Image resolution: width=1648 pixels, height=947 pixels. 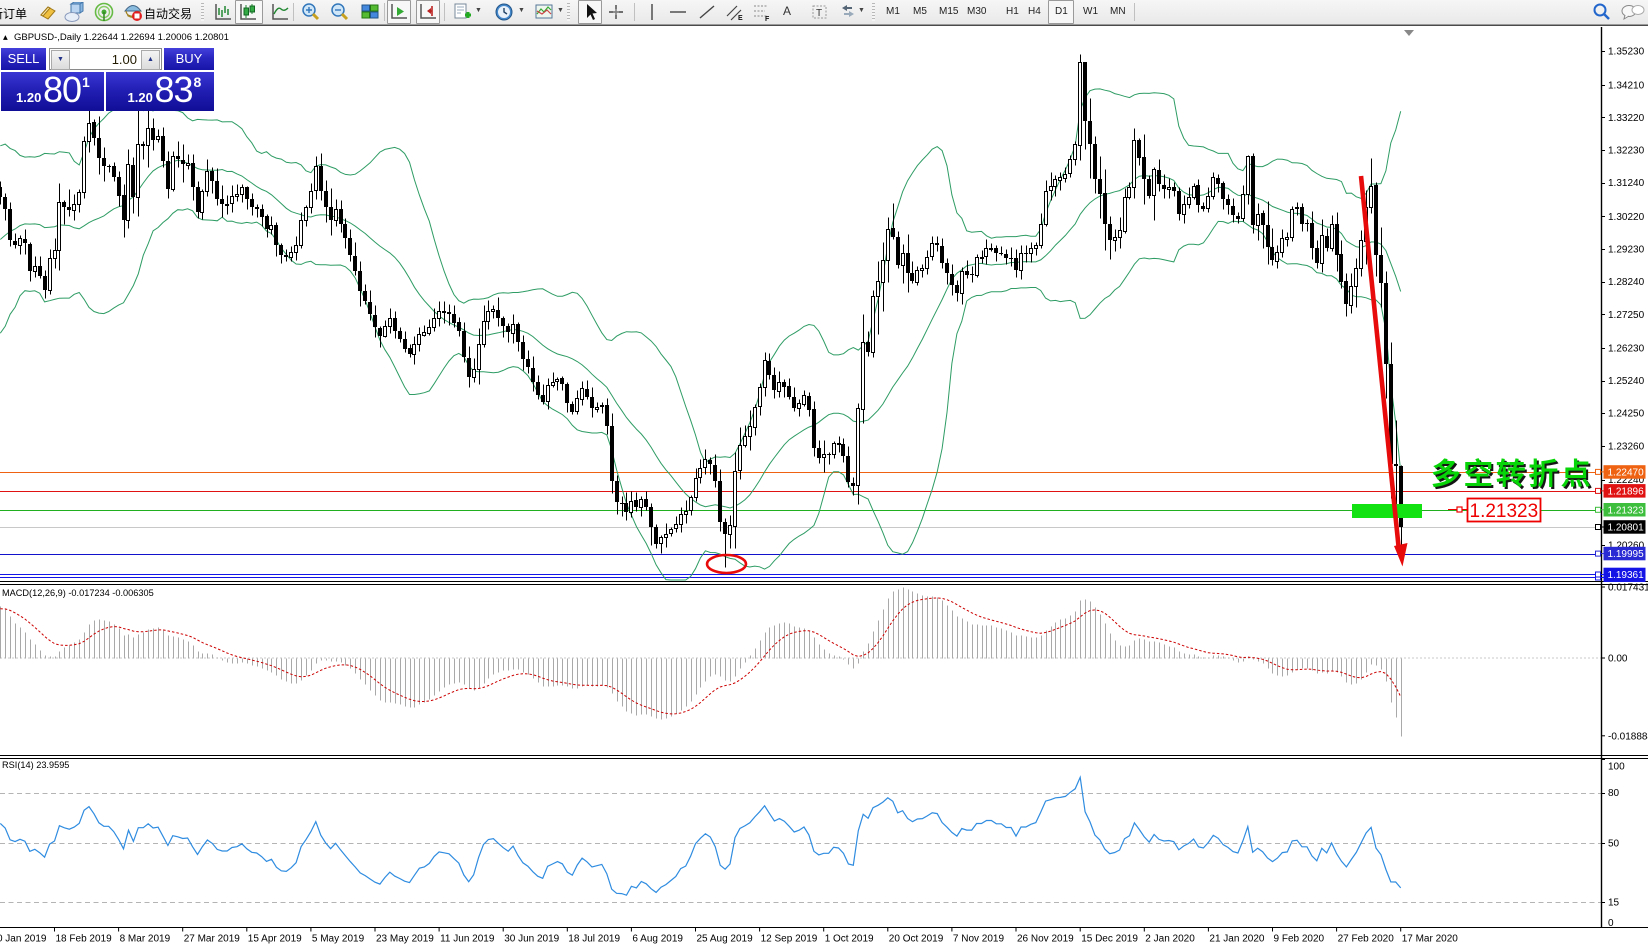 I want to click on svg-text: 1.27250, so click(x=1626, y=315).